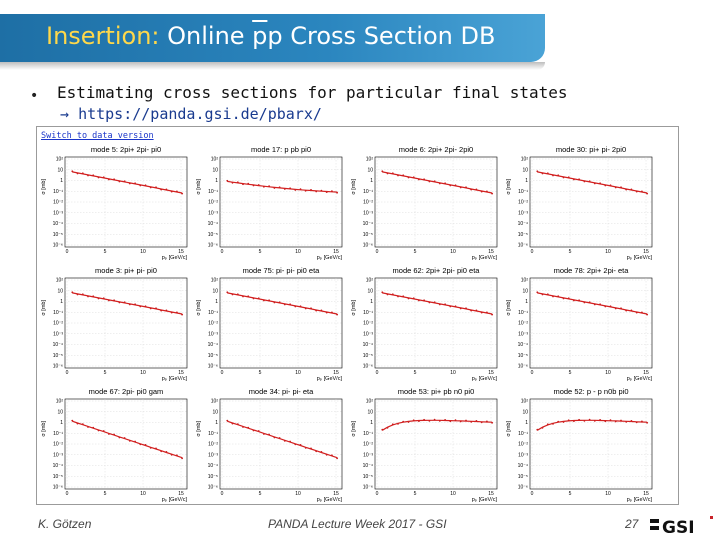  Describe the element at coordinates (126, 149) in the screenshot. I see `panel-title: mode 5: 2pi+ 2pi- pi0` at that location.